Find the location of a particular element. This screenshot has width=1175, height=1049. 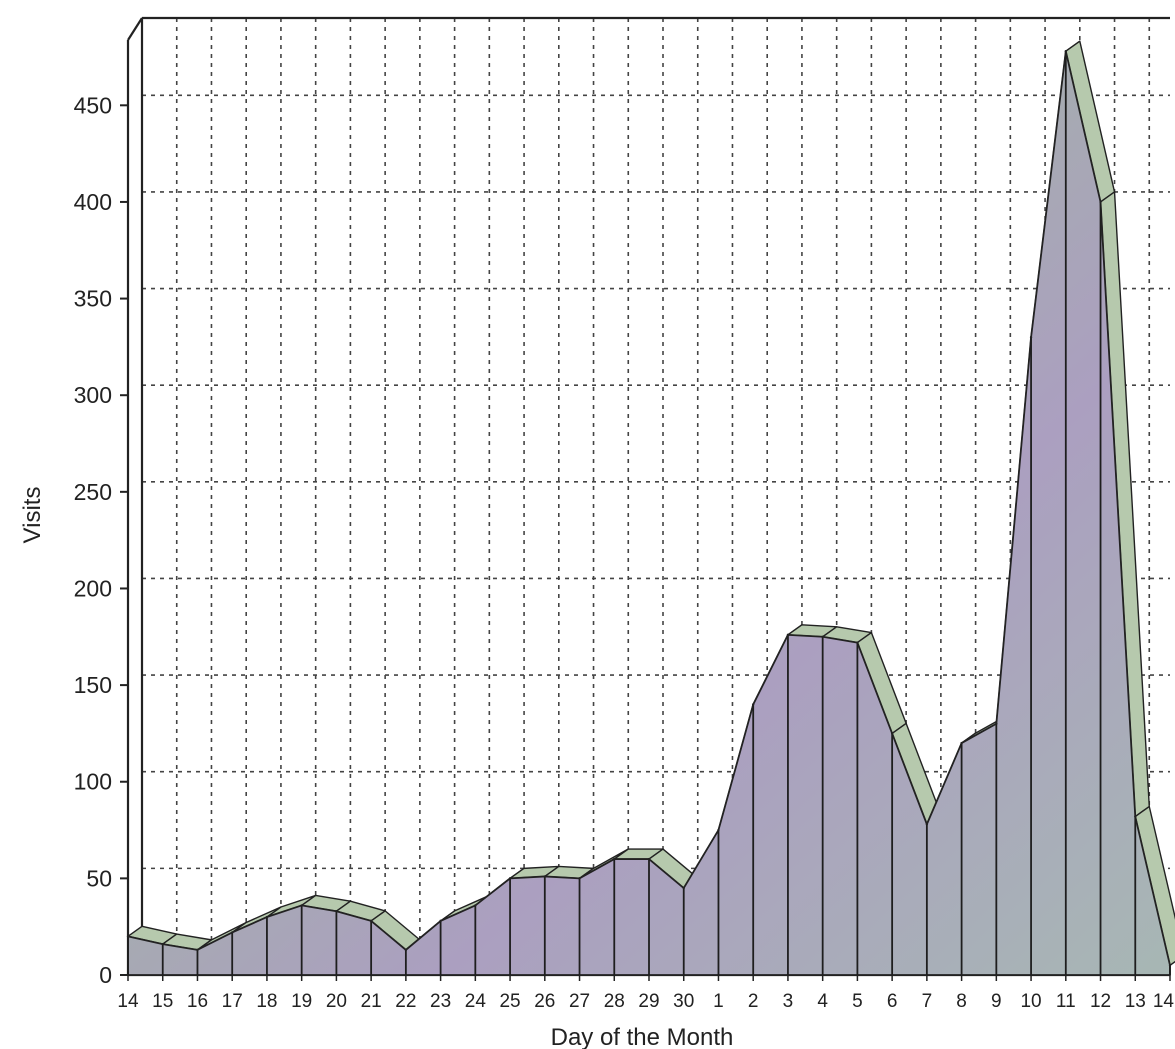

x-tick-label: 16 is located at coordinates (197, 1001).